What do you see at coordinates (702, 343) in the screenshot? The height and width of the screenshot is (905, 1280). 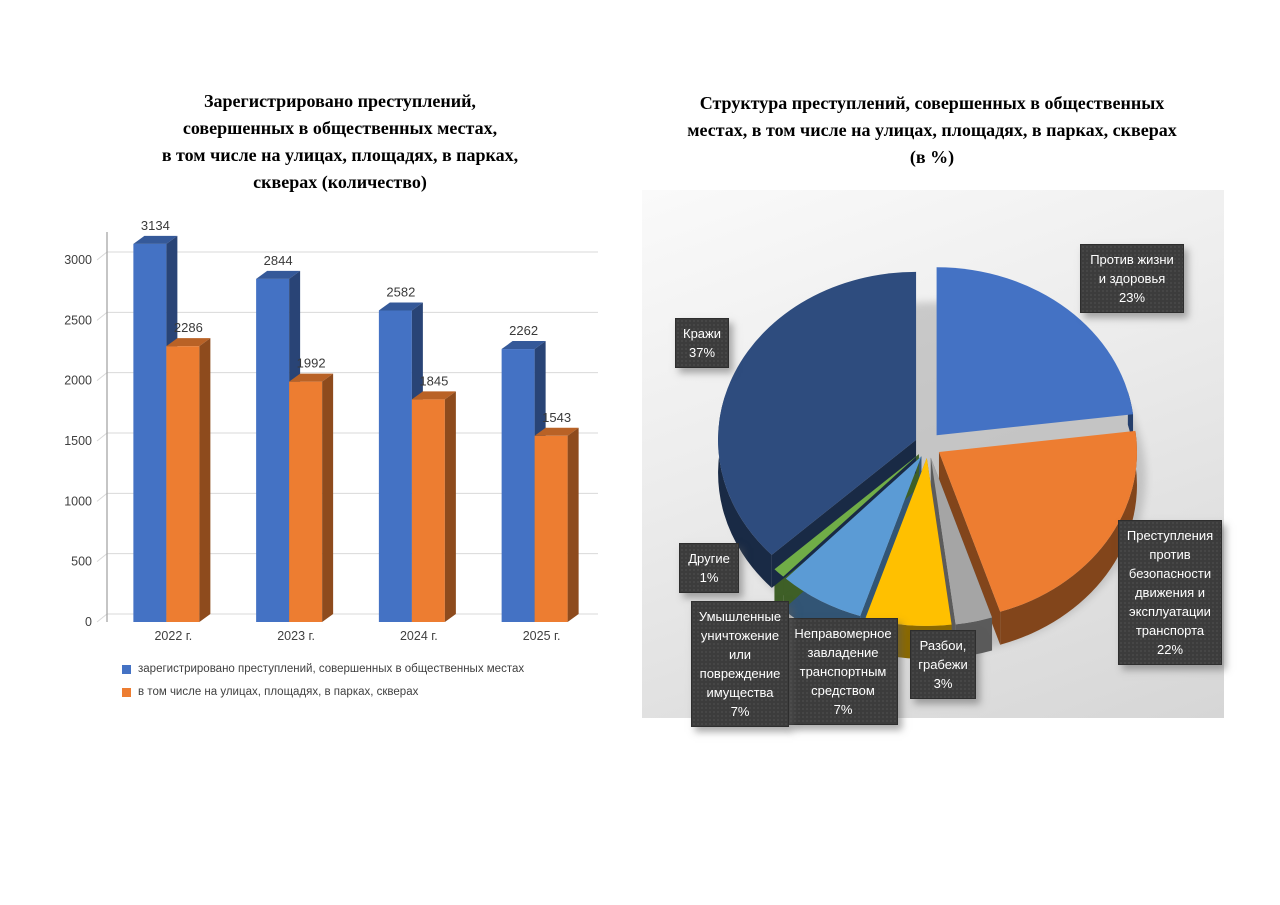 I see `pie-slice-label-box: Кражи 37%` at bounding box center [702, 343].